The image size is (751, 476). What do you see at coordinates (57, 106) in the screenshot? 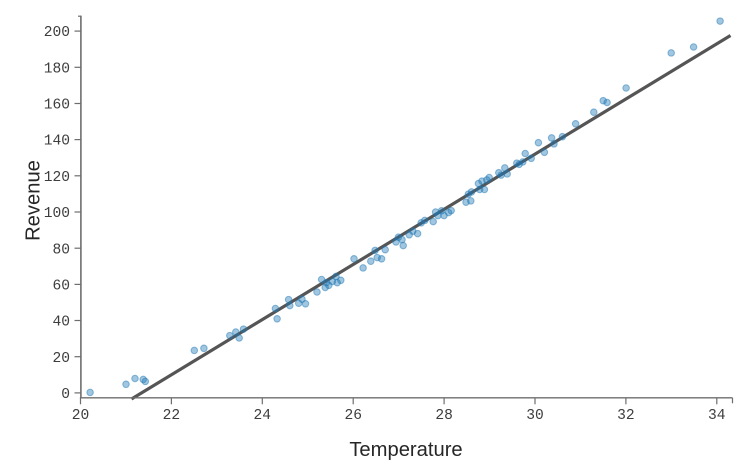
I see `svg-text: 160` at bounding box center [57, 106].